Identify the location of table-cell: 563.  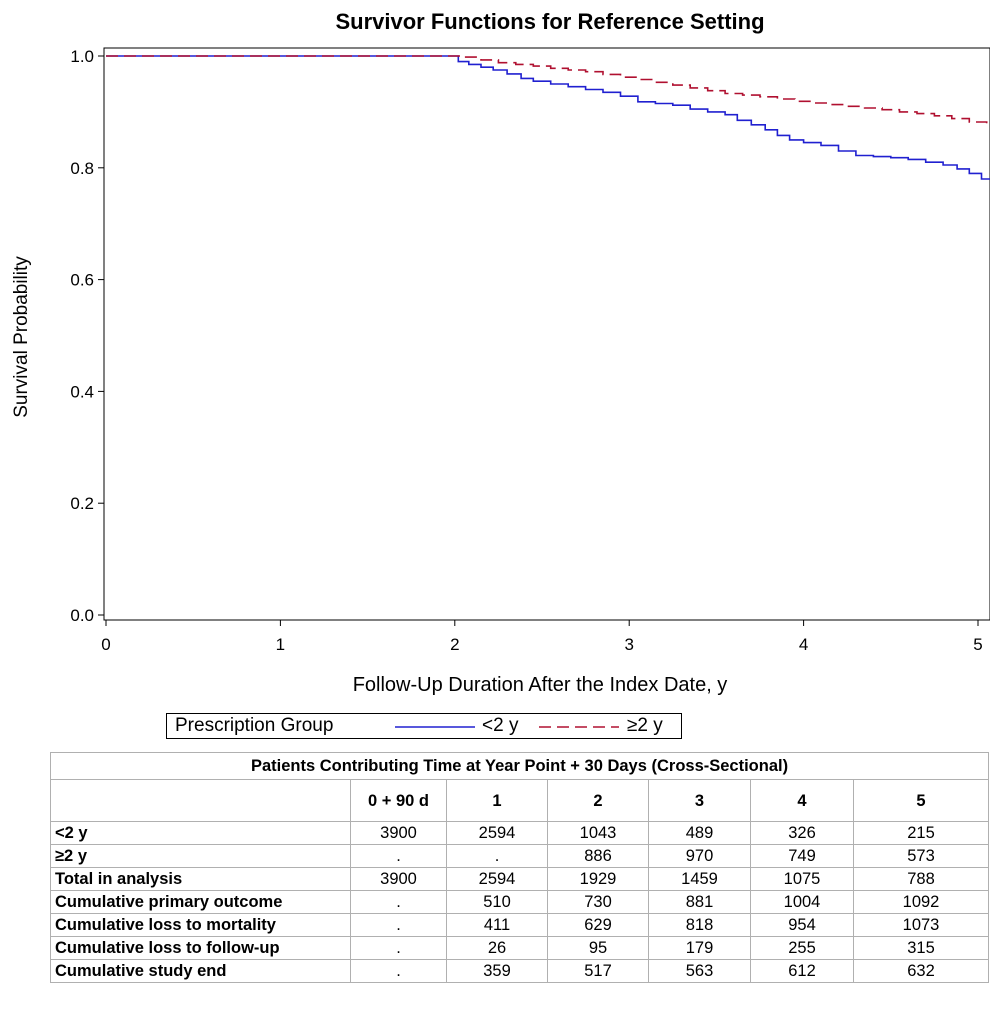
(699, 971).